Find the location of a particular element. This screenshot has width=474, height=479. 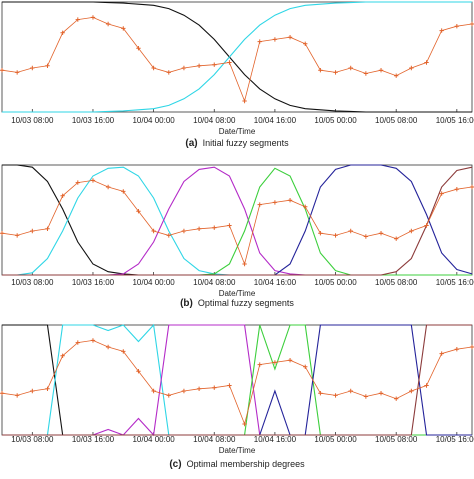

caption-text: Optimal fuzzy segments is located at coordinates (246, 303).